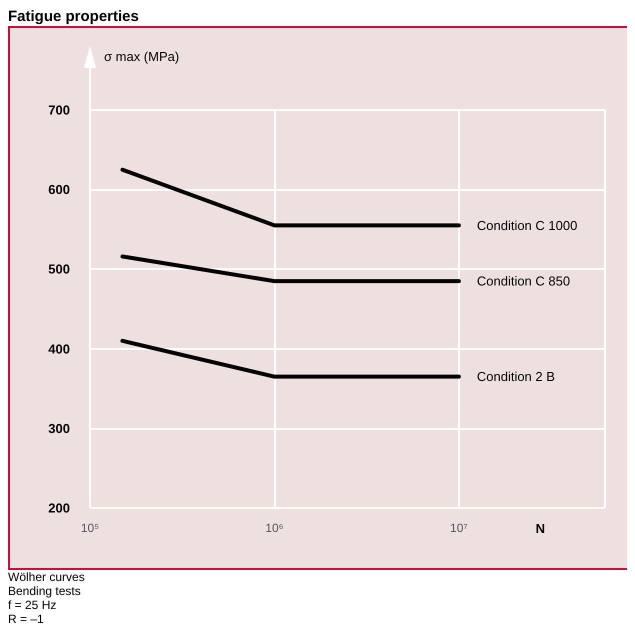 This screenshot has height=640, width=635. What do you see at coordinates (459, 528) in the screenshot?
I see `x-tick-label: 10⁷` at bounding box center [459, 528].